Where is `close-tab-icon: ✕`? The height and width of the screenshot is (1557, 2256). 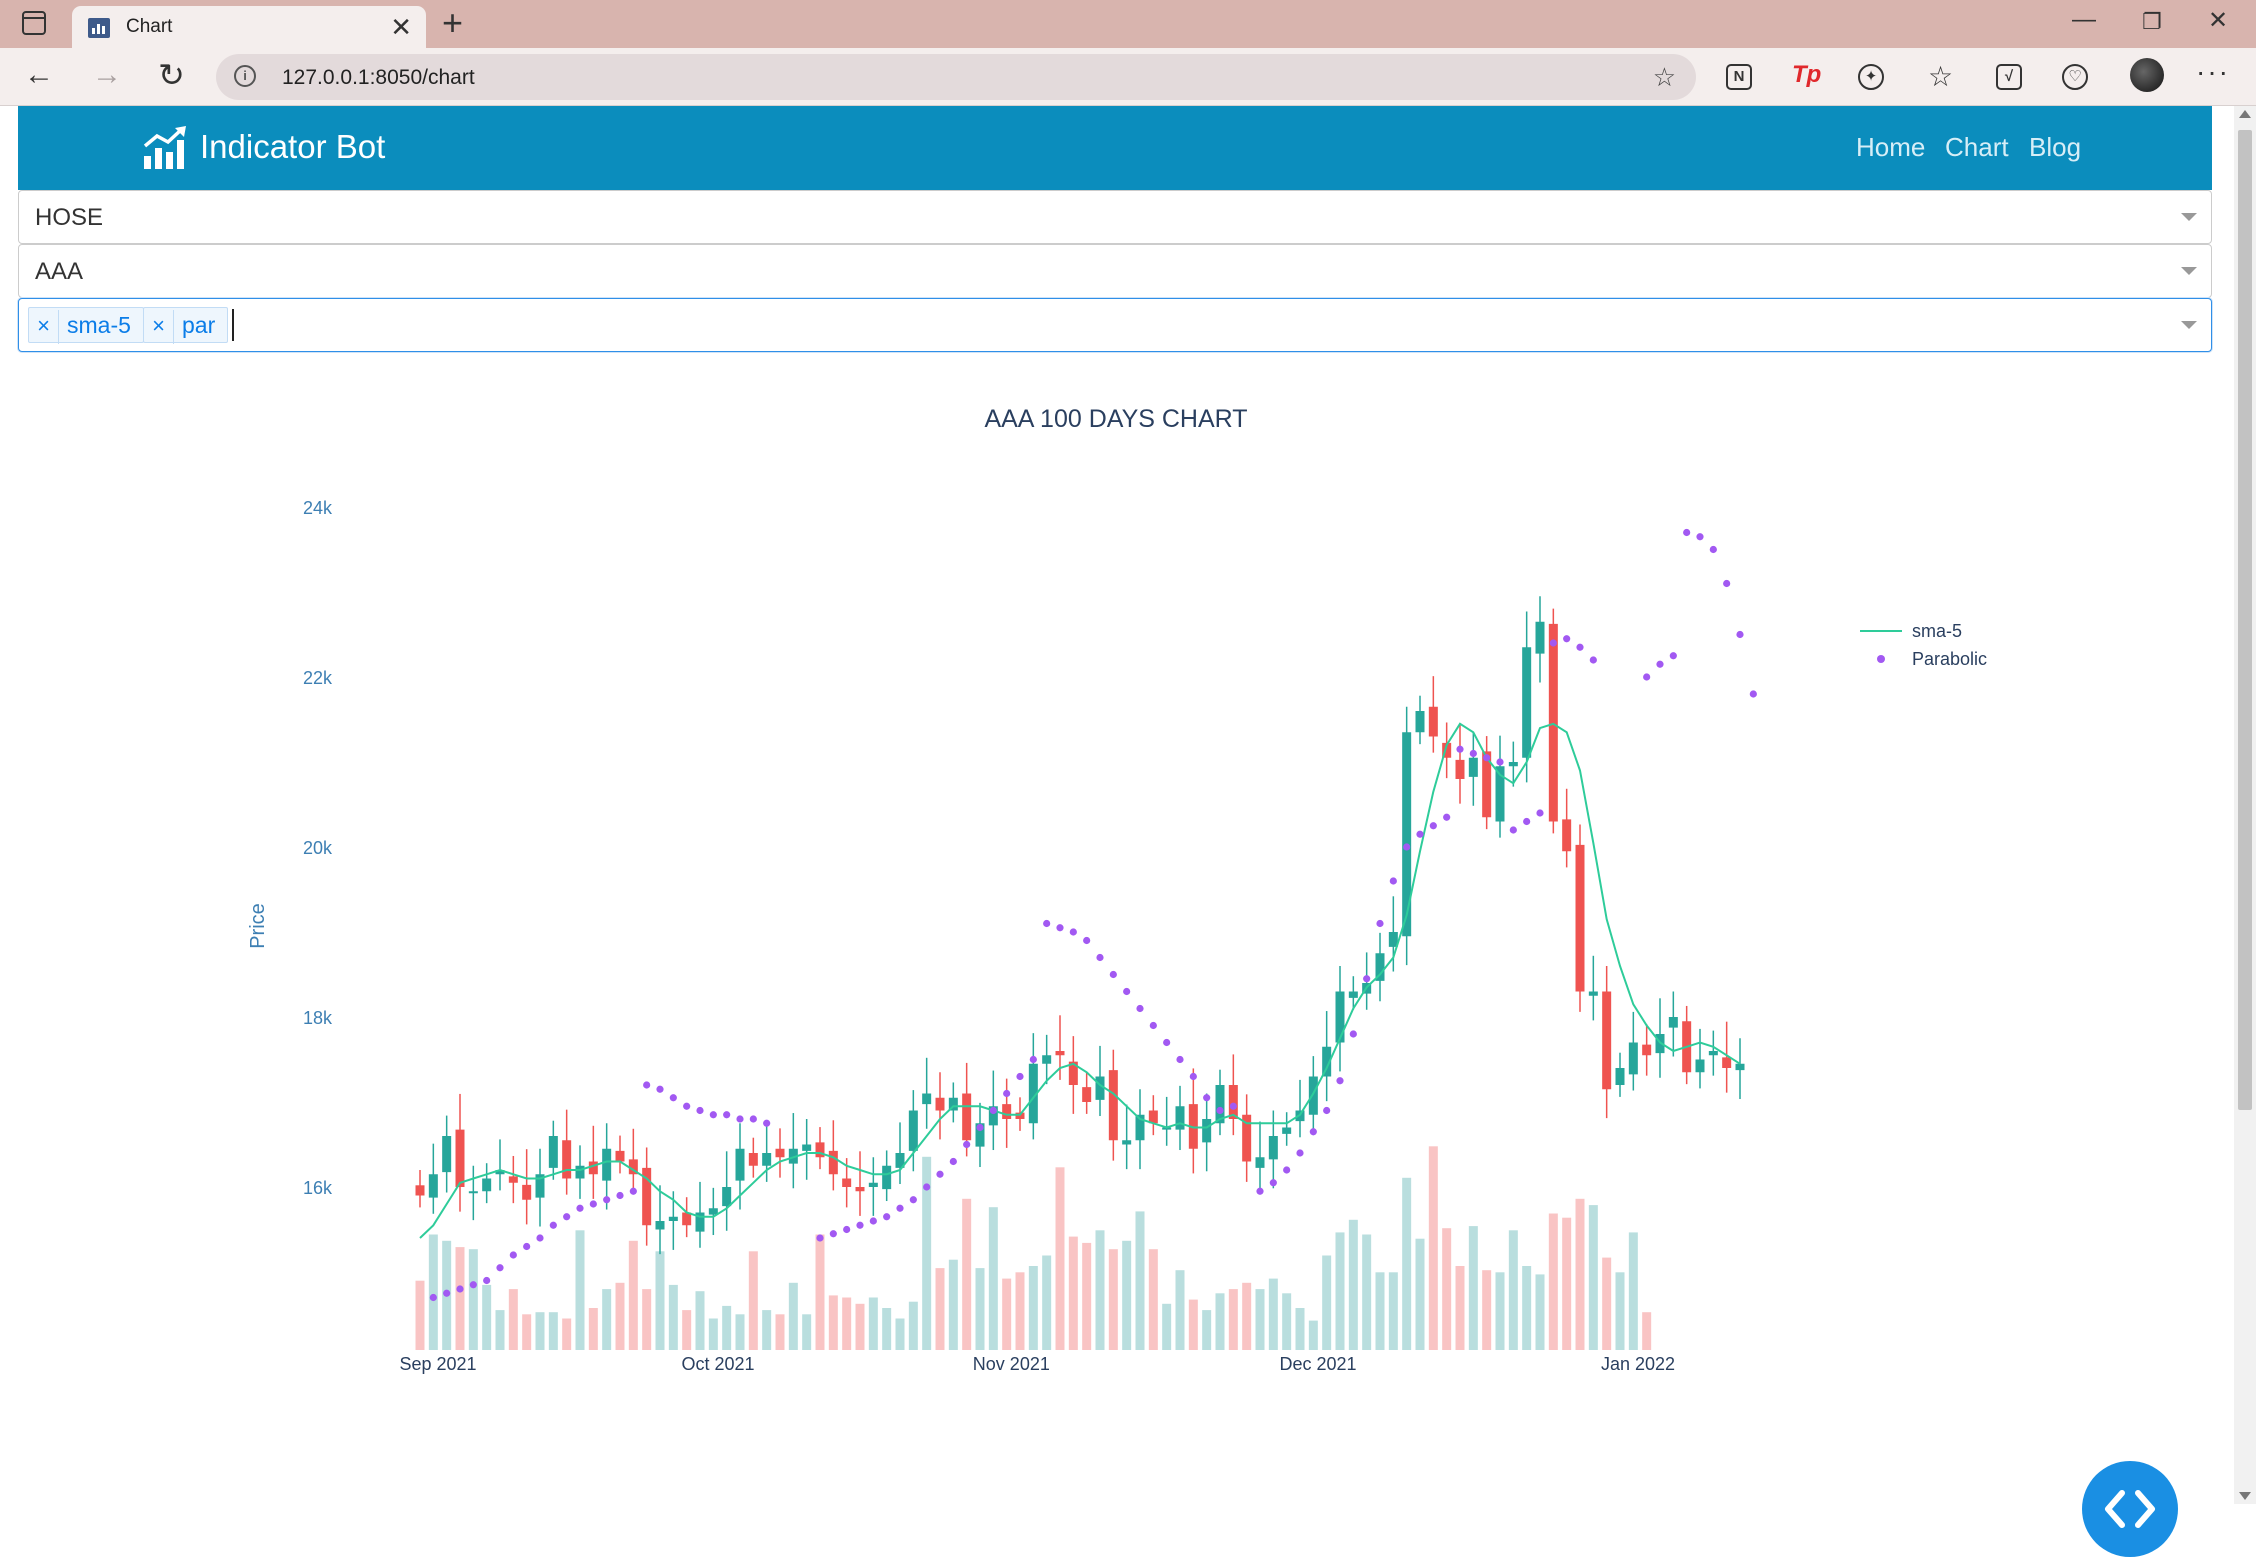 close-tab-icon: ✕ is located at coordinates (401, 27).